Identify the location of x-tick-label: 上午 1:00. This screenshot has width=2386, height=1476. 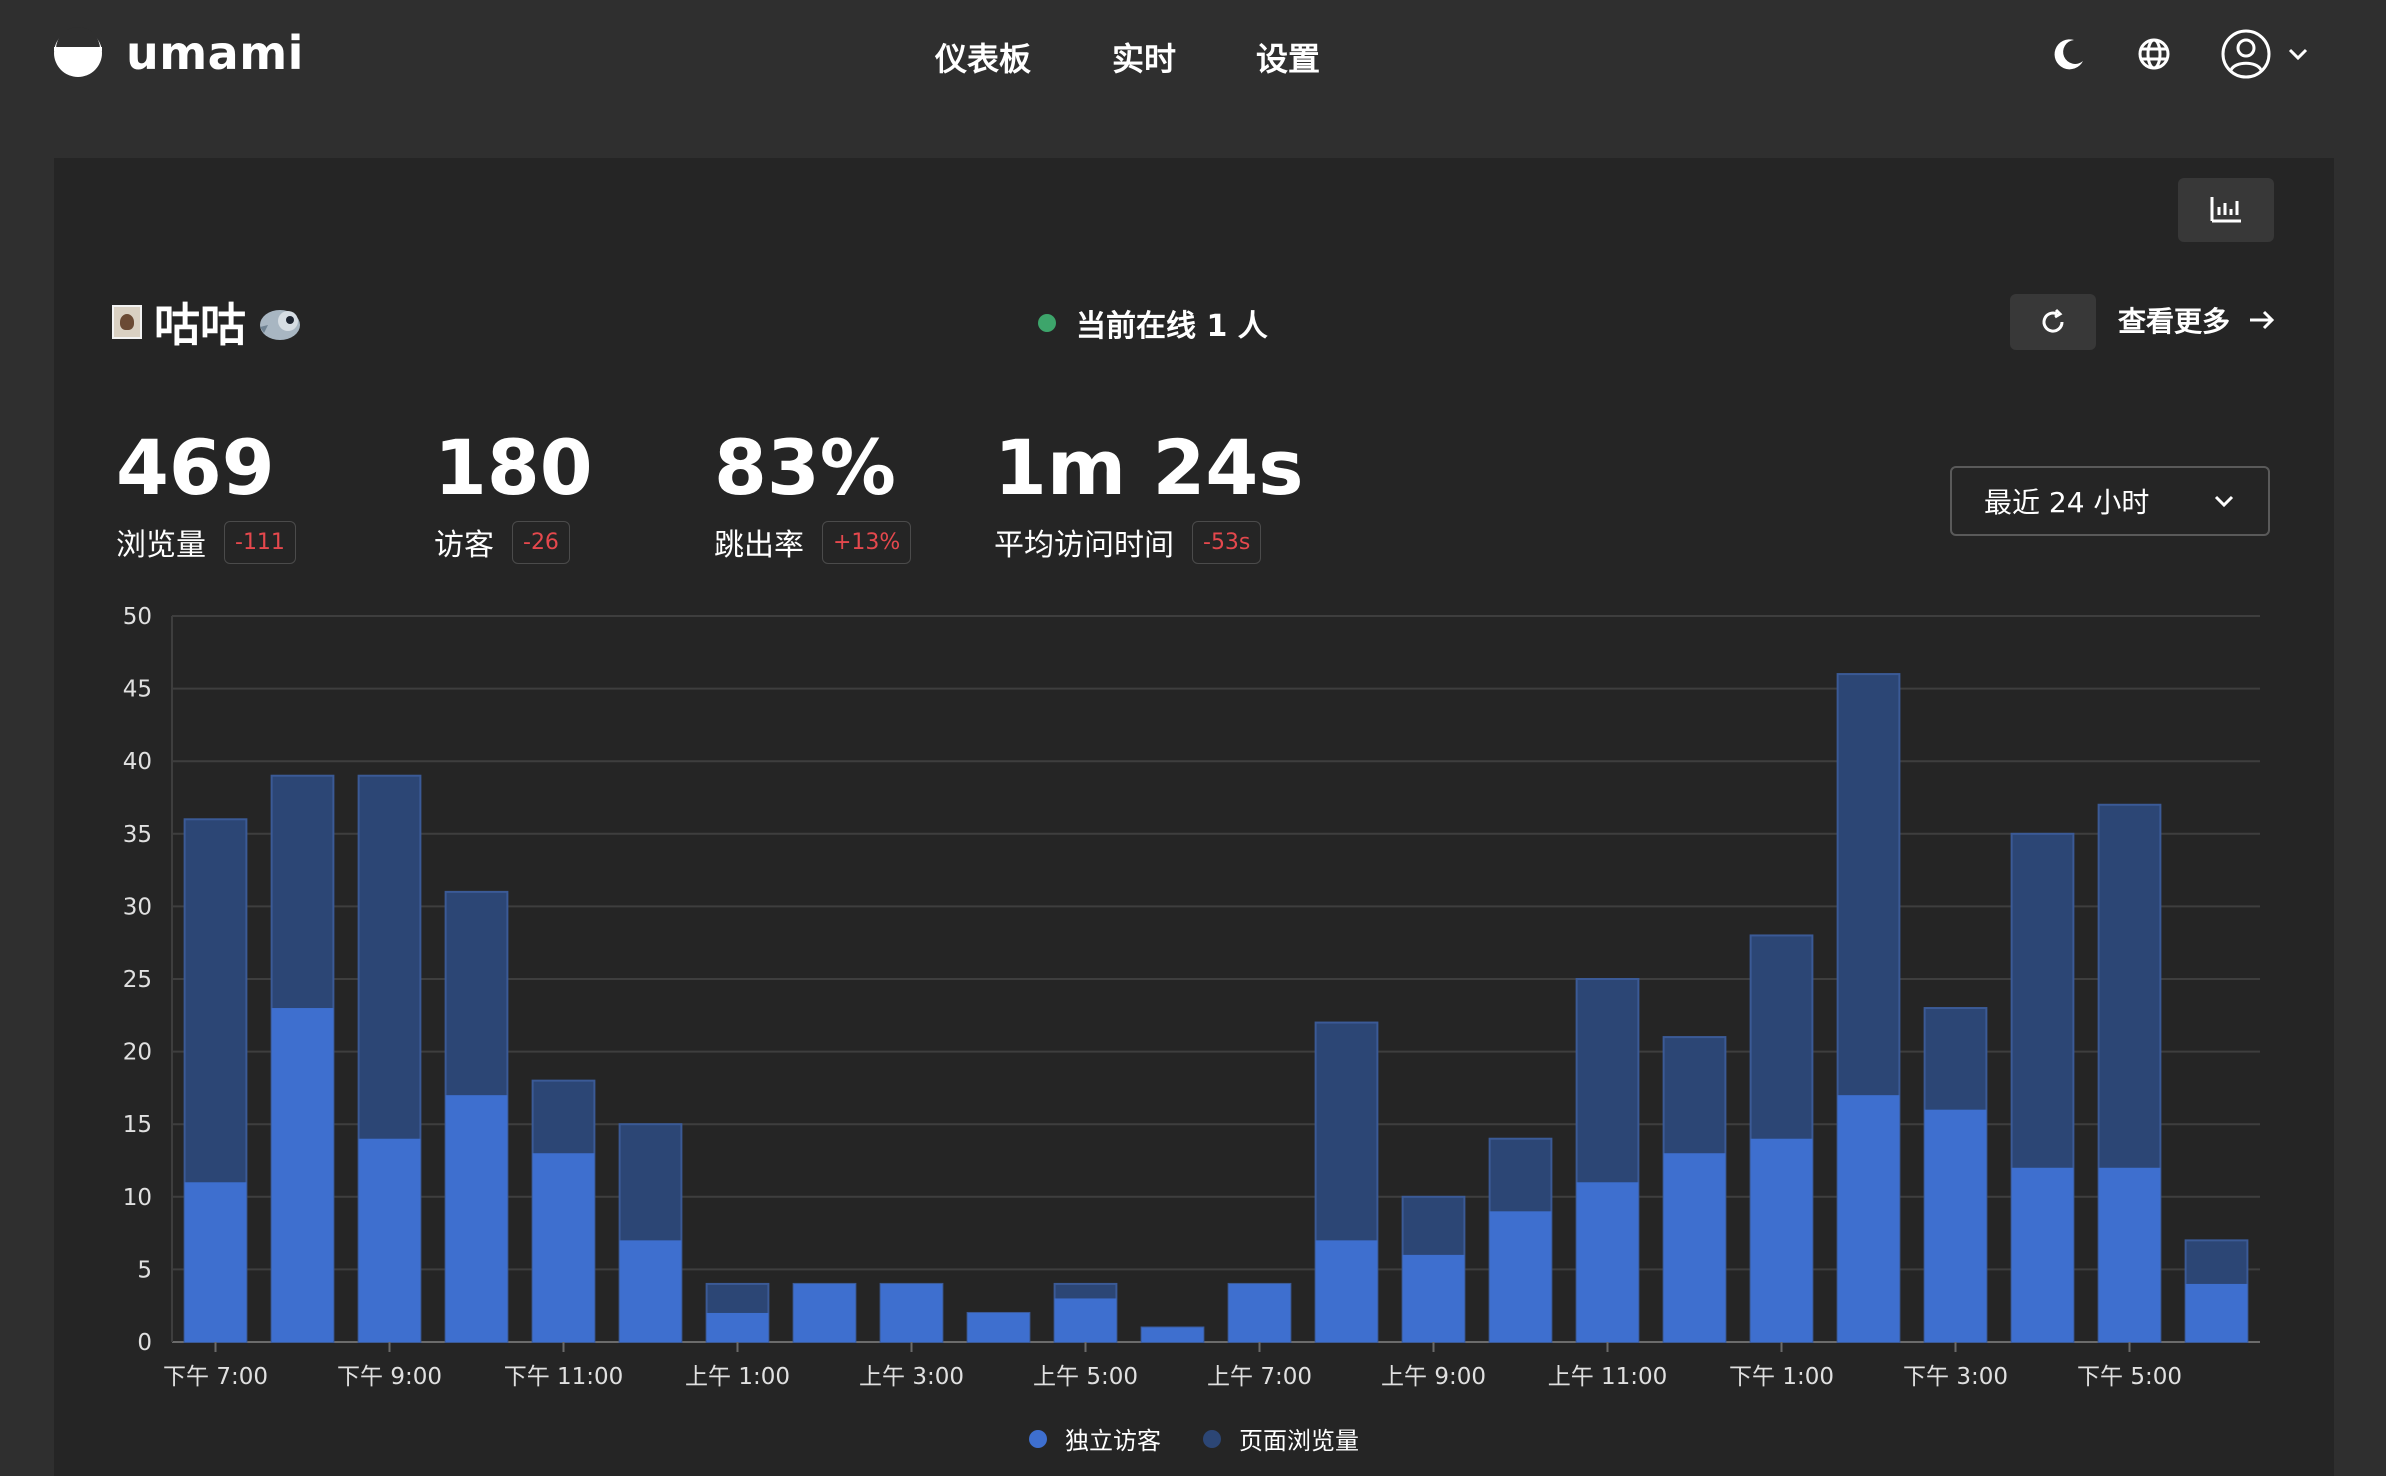
(737, 1377).